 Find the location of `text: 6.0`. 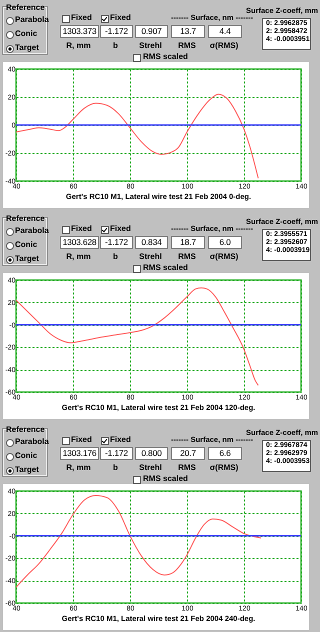

text: 6.0 is located at coordinates (225, 242).